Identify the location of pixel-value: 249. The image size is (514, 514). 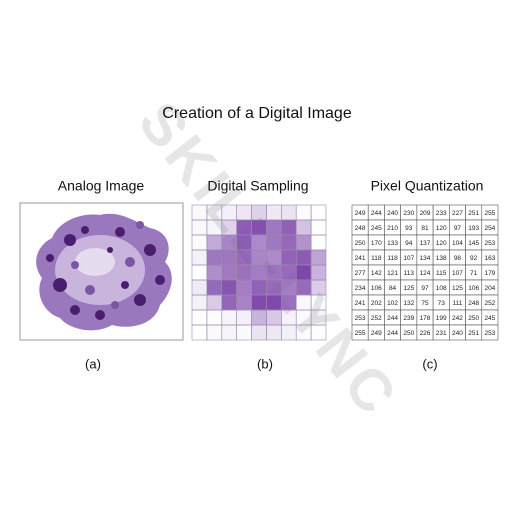
(360, 213).